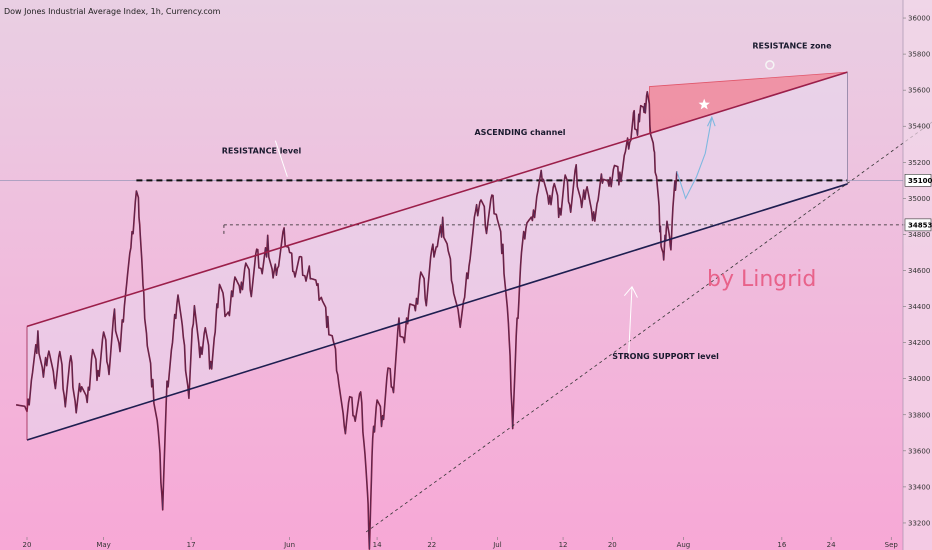 The height and width of the screenshot is (550, 932). I want to click on price-label-text: 34853, so click(920, 225).